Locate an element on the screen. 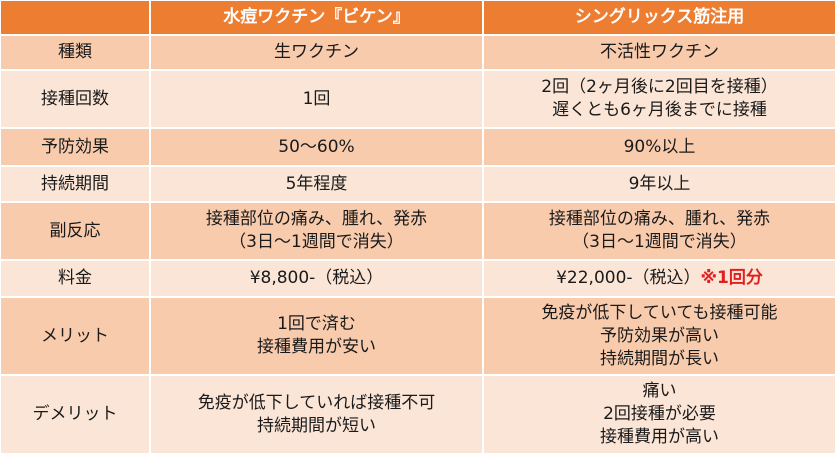  cell-line: 5年程度 is located at coordinates (316, 183).